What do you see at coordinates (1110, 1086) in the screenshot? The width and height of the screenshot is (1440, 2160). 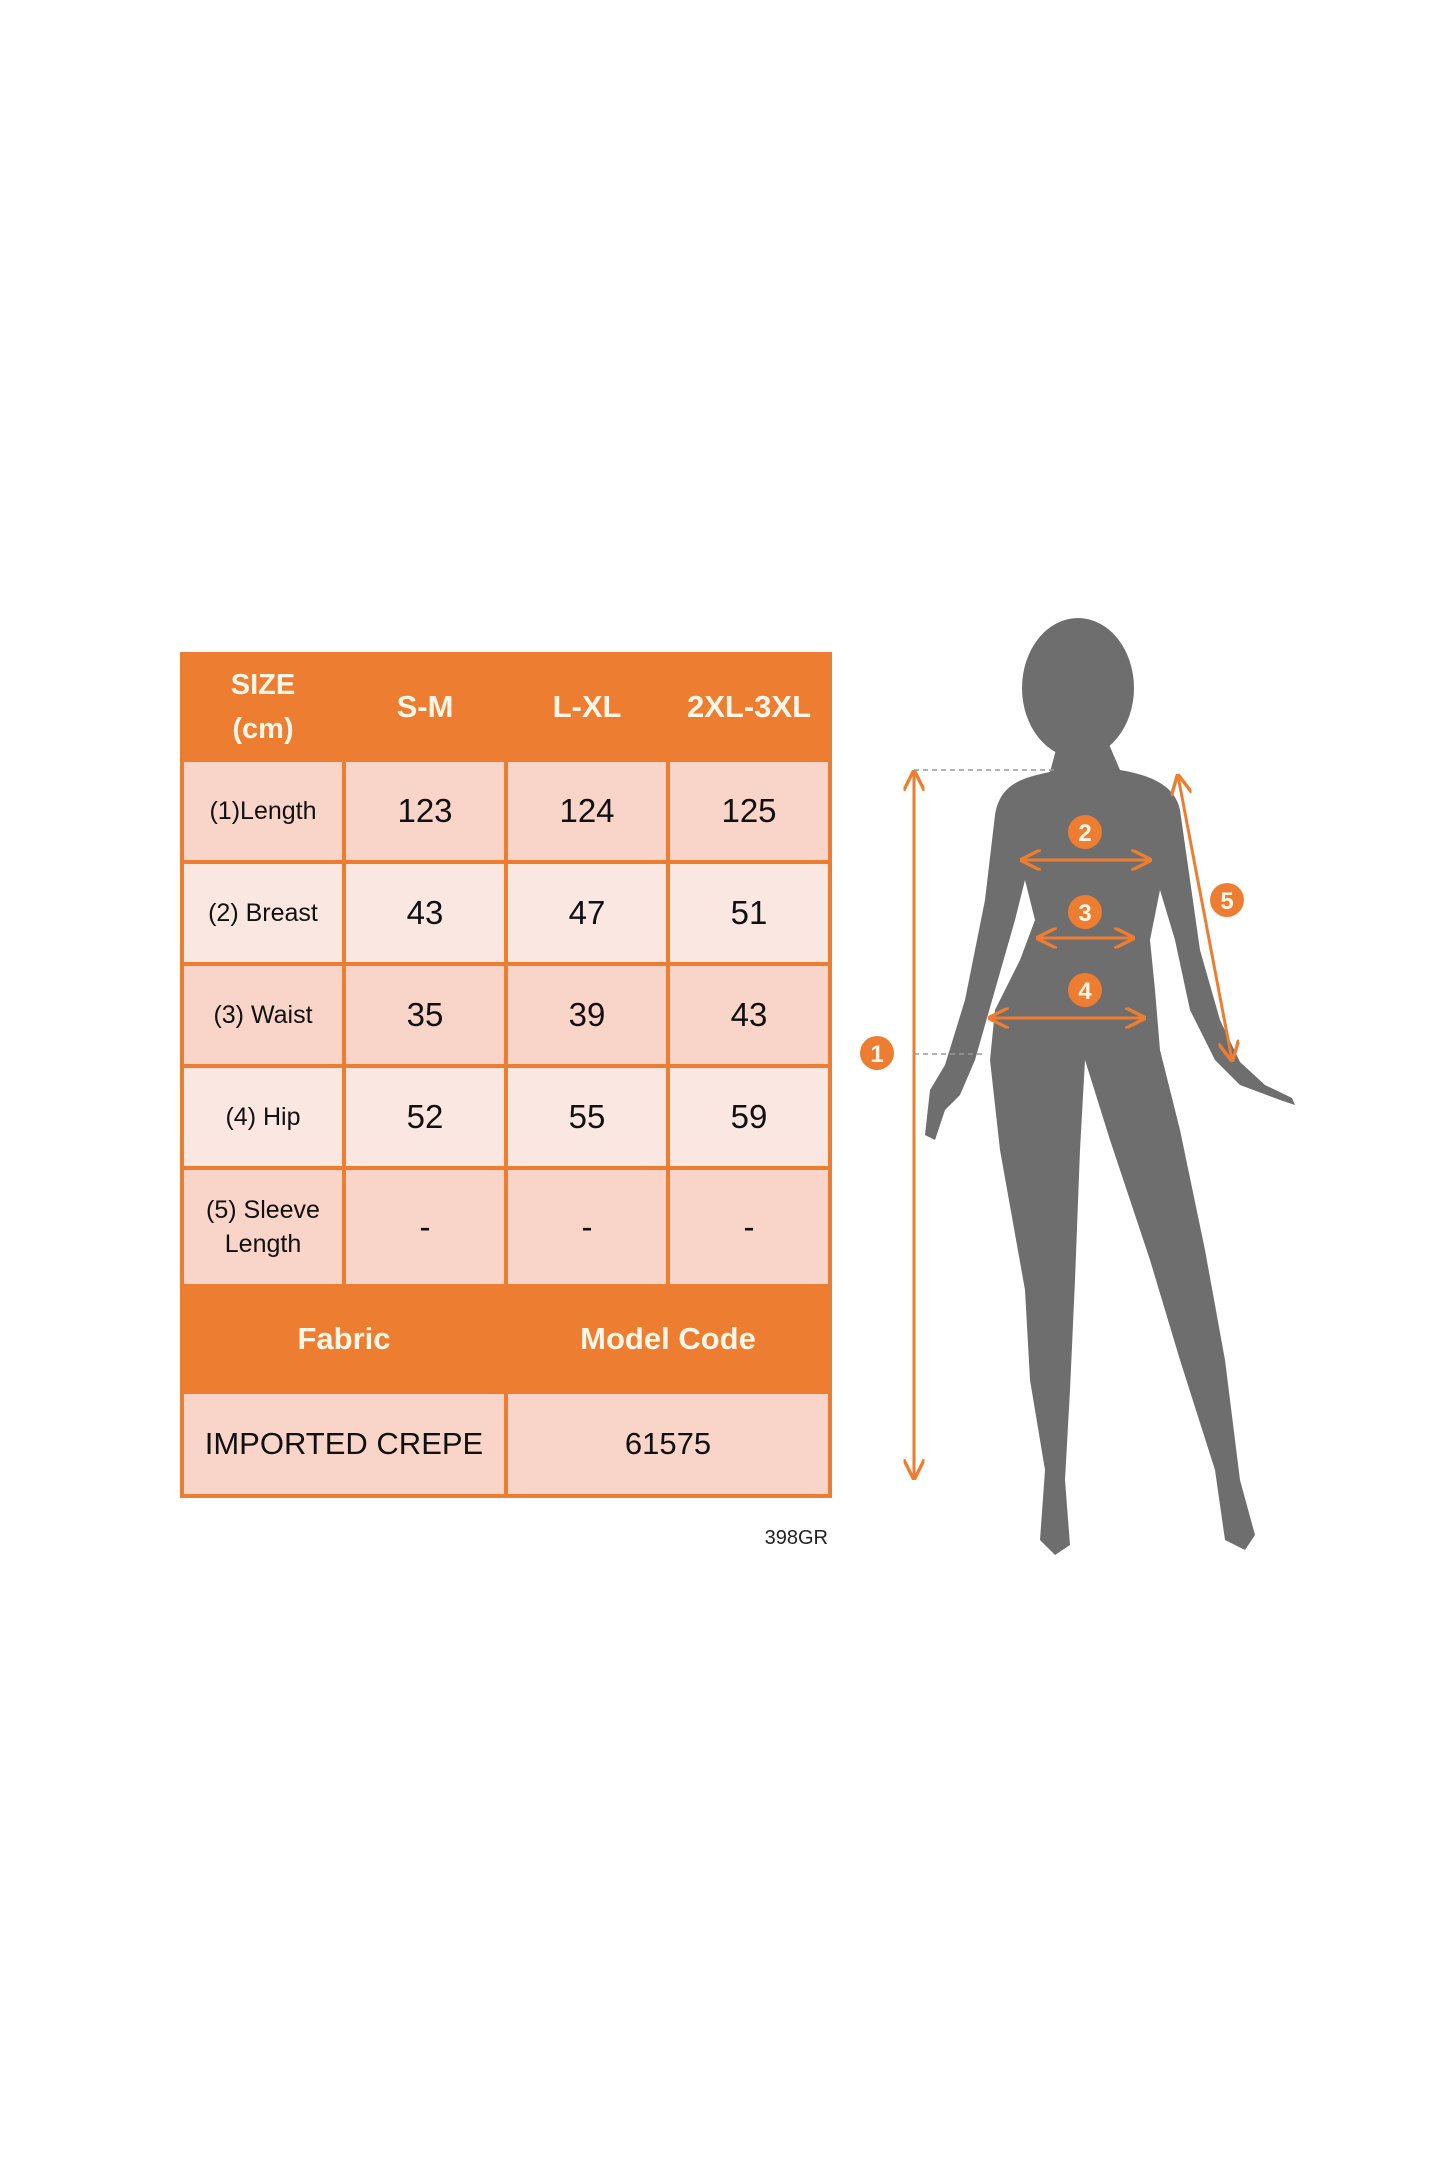 I see `silhouette-icon` at bounding box center [1110, 1086].